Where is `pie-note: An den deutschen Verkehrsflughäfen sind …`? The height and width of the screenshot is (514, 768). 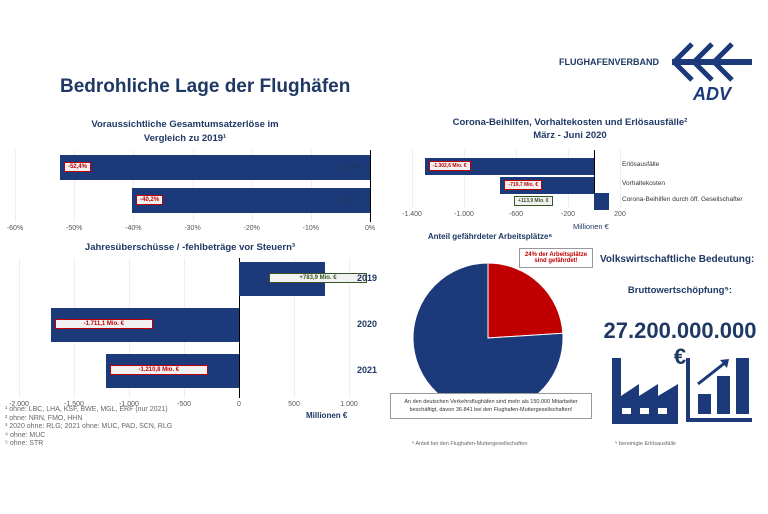
pie-note: An den deutschen Verkehrsflughäfen sind … is located at coordinates (491, 406).